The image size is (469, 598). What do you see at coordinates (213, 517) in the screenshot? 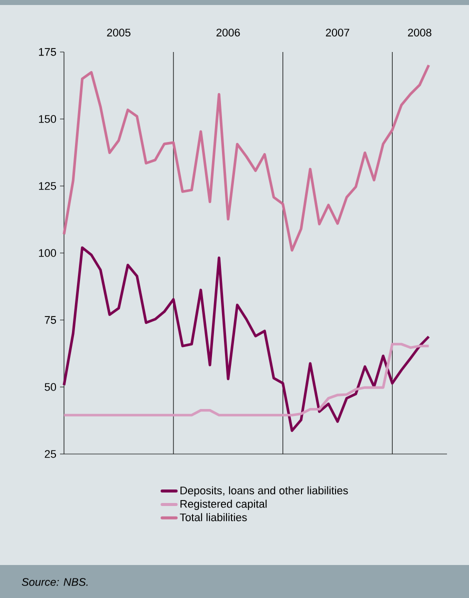
I see `legend-label: Total liabilities` at bounding box center [213, 517].